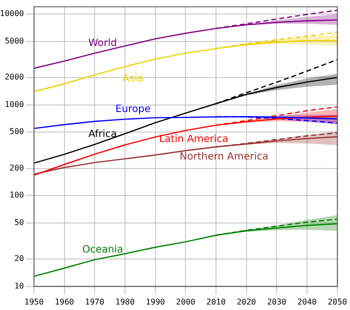  What do you see at coordinates (19, 285) in the screenshot?
I see `y-tick-label: 10` at bounding box center [19, 285].